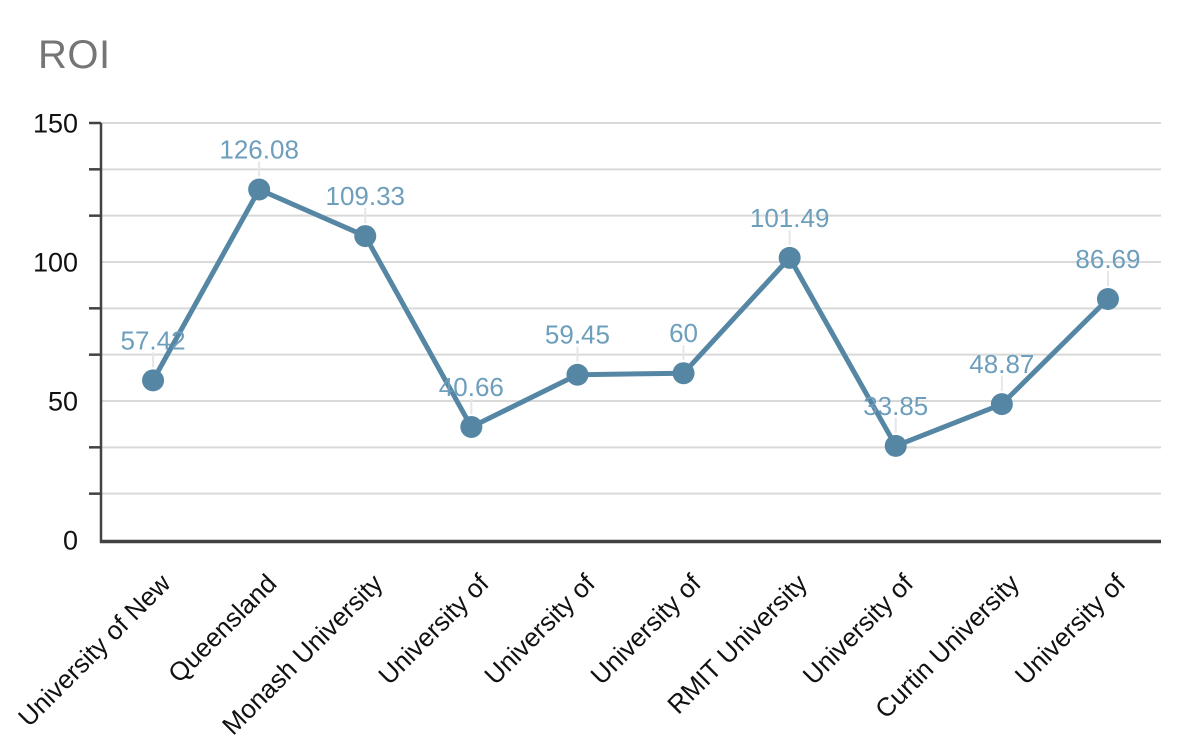 The height and width of the screenshot is (742, 1200). Describe the element at coordinates (259, 149) in the screenshot. I see `data-point-value-label: 126.08` at that location.